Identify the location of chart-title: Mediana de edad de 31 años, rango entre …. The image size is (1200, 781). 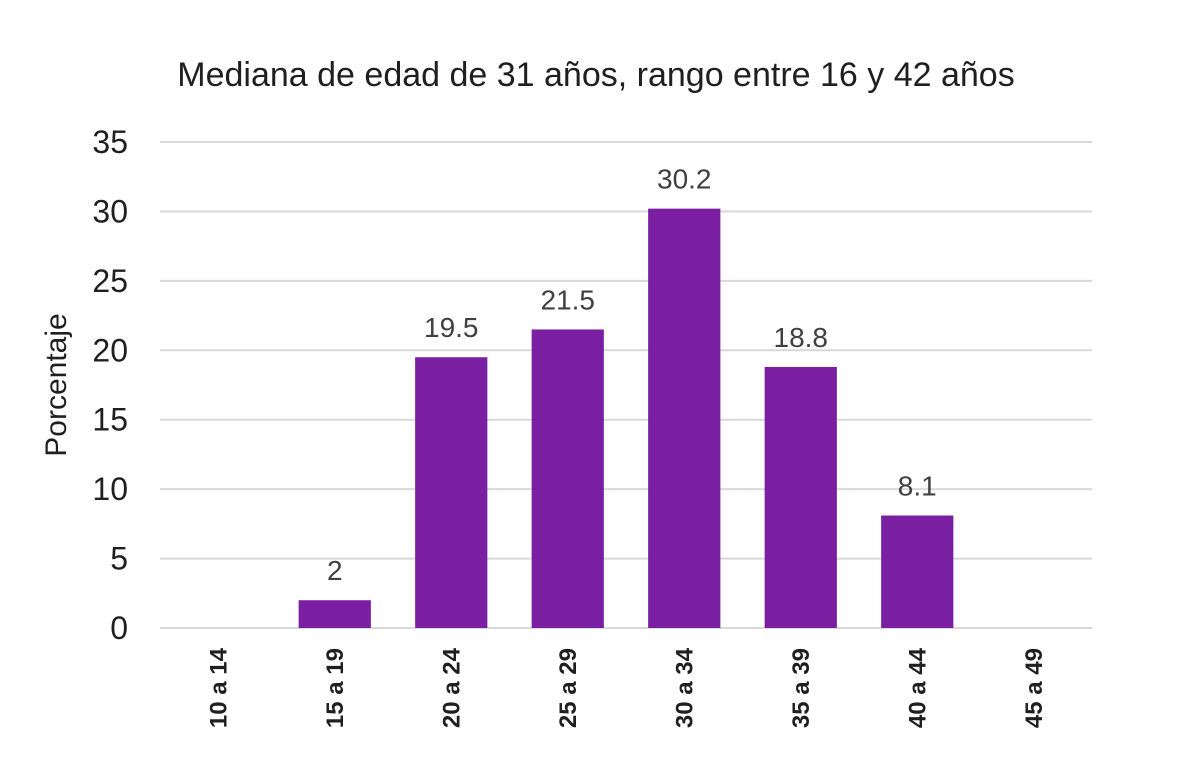
(595, 75).